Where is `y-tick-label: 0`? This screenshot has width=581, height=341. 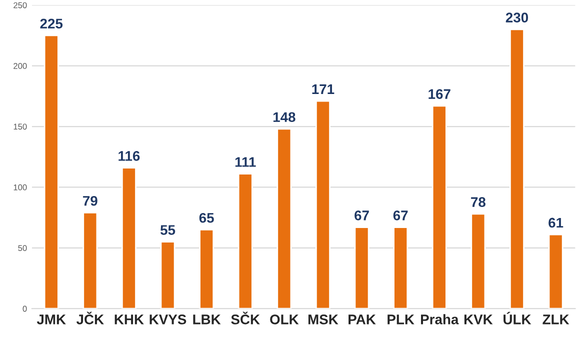
y-tick-label: 0 is located at coordinates (24, 309).